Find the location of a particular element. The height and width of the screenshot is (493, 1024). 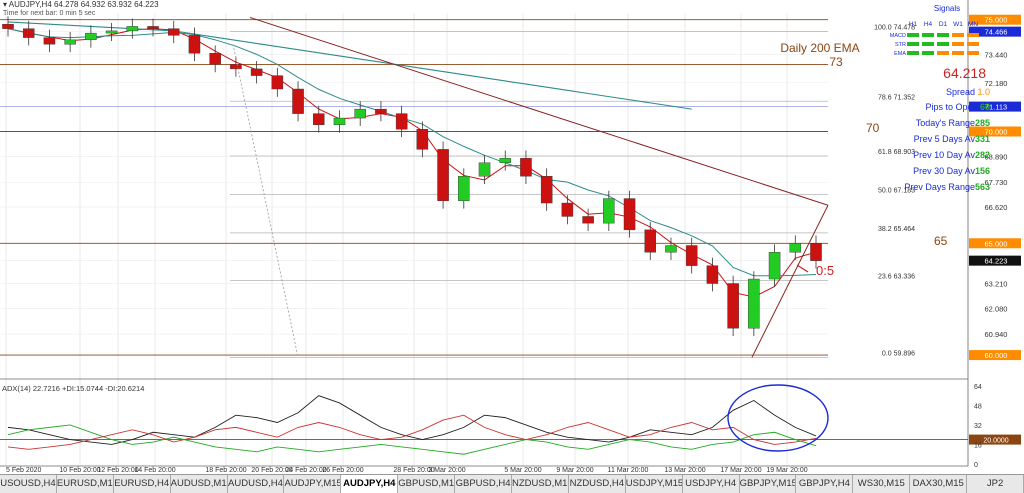

price-tick-5: 70.000 is located at coordinates (996, 131).